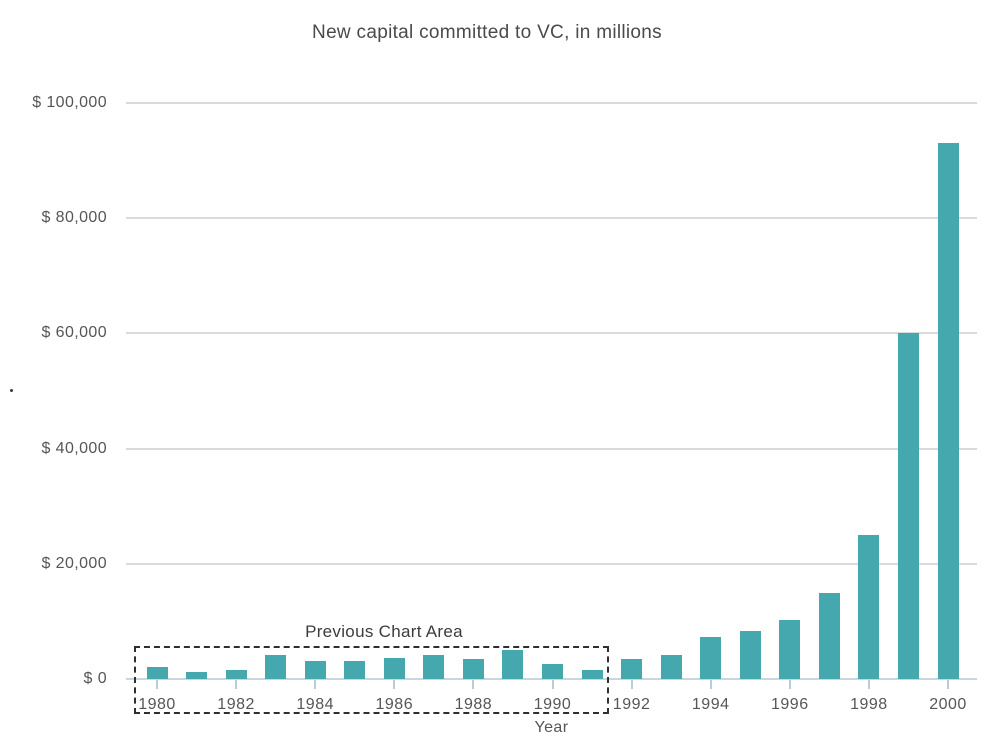  Describe the element at coordinates (276, 667) in the screenshot. I see `bar-1983` at that location.